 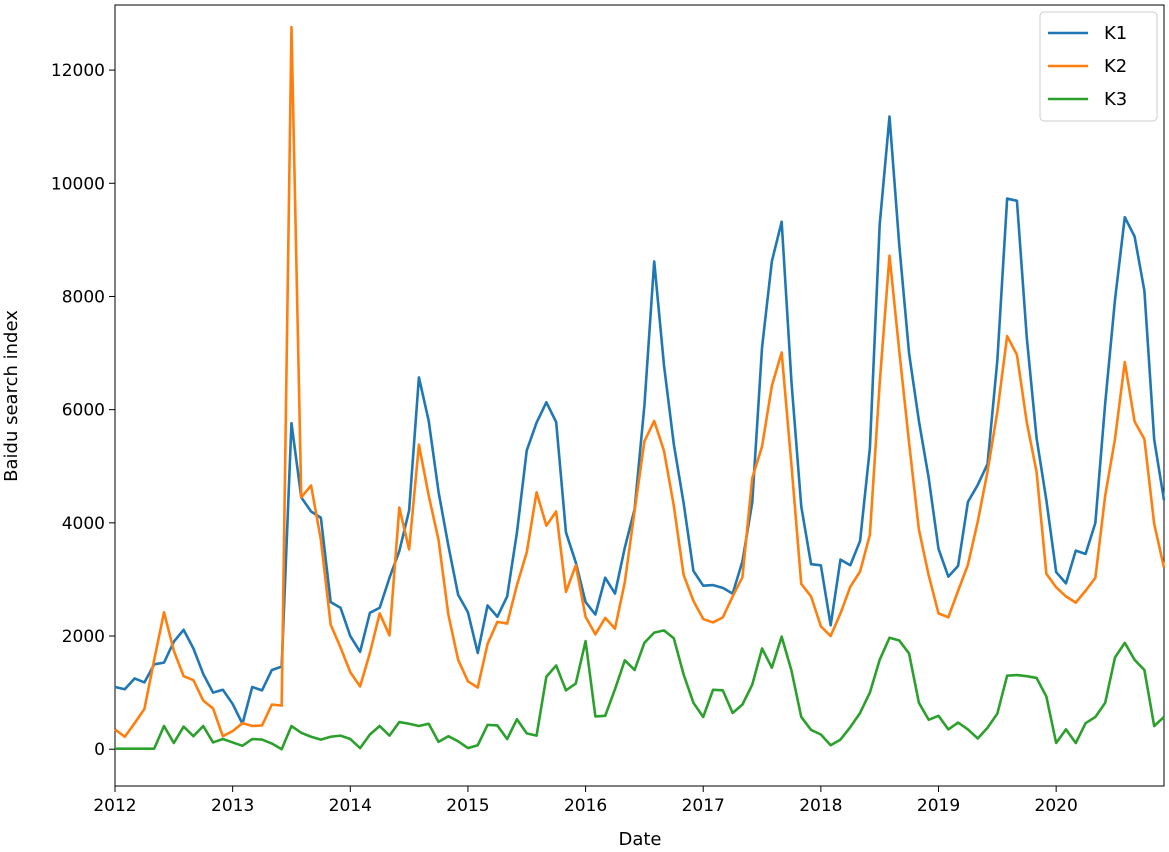 I want to click on x-tick-label: 2014, so click(x=350, y=806).